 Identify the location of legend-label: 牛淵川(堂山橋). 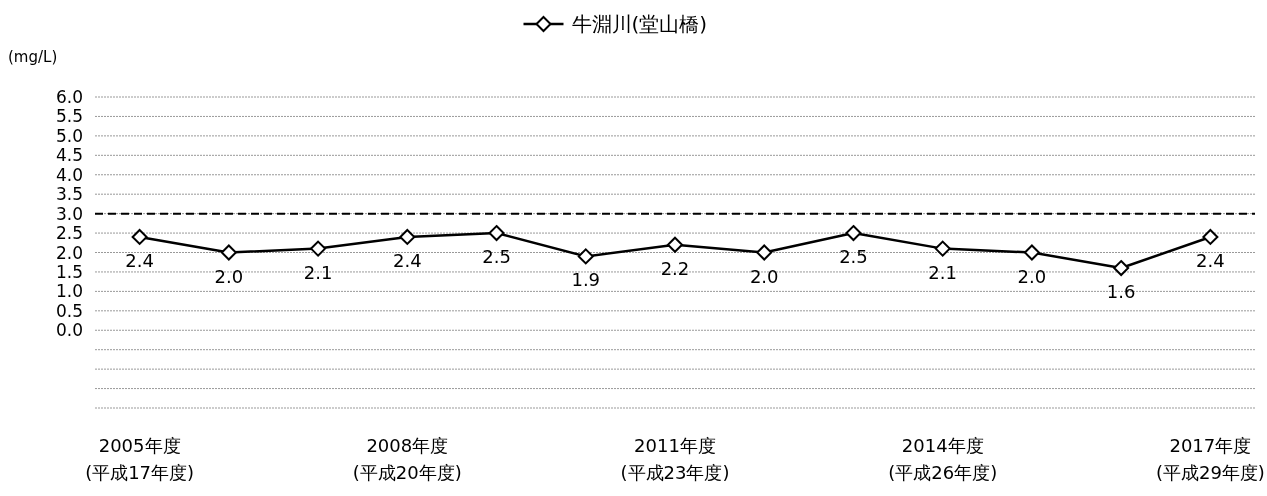
(639, 24).